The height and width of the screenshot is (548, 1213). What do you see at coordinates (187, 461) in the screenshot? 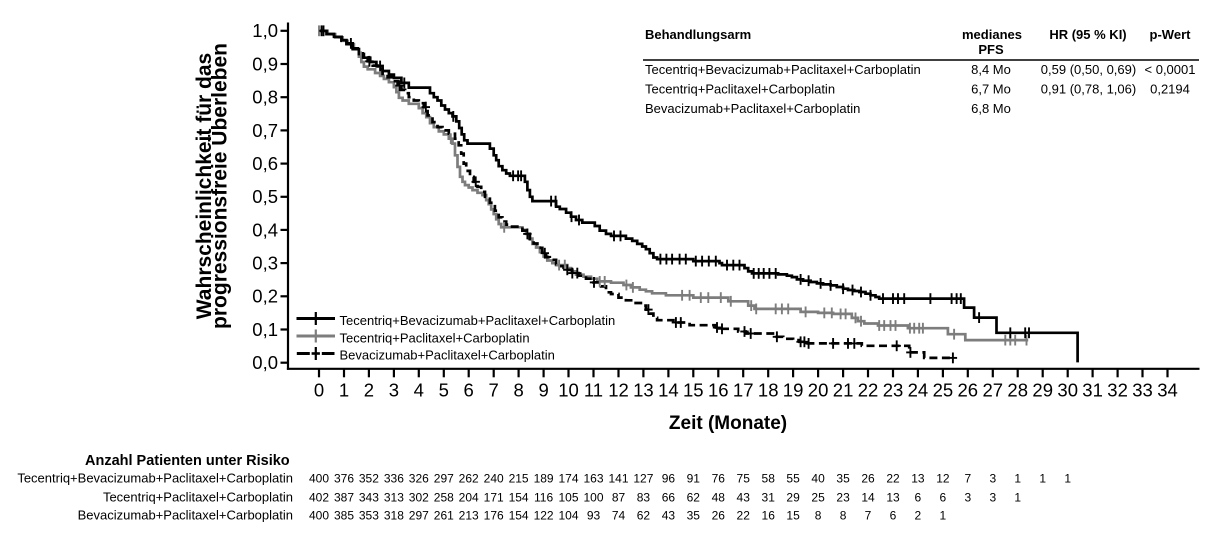
I see `svg-text: Anzahl Patienten unter Risiko` at bounding box center [187, 461].